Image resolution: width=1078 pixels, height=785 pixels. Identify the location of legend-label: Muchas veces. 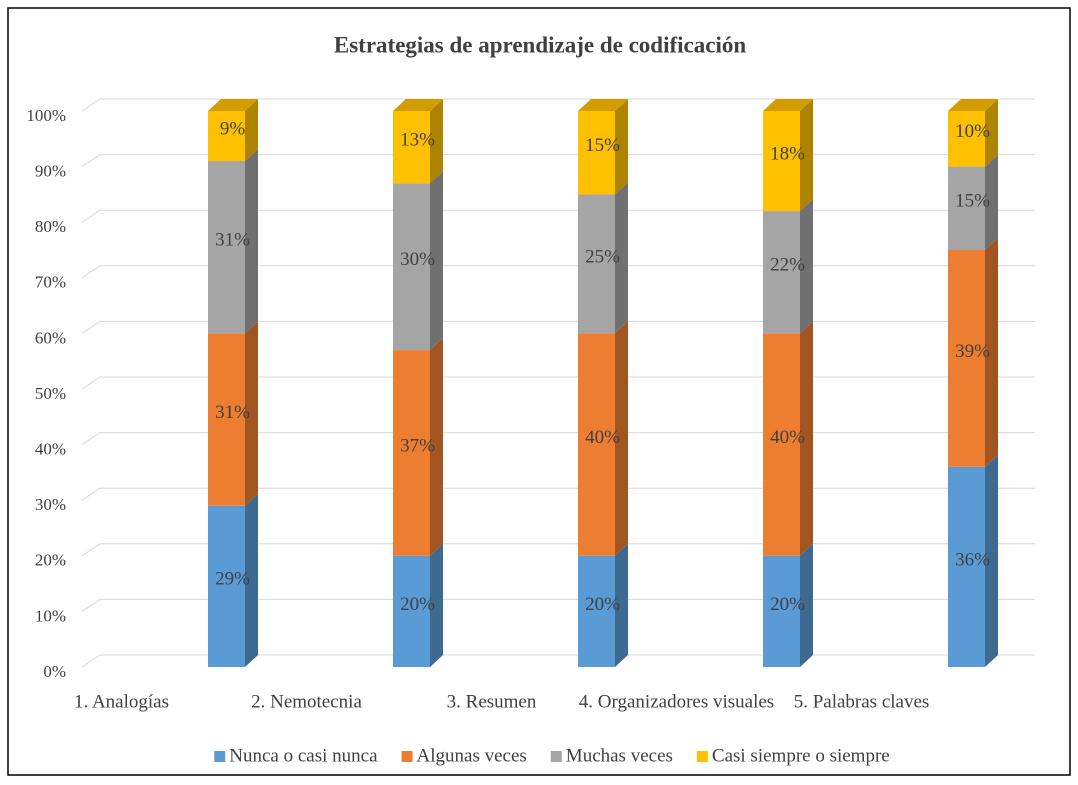
(619, 755).